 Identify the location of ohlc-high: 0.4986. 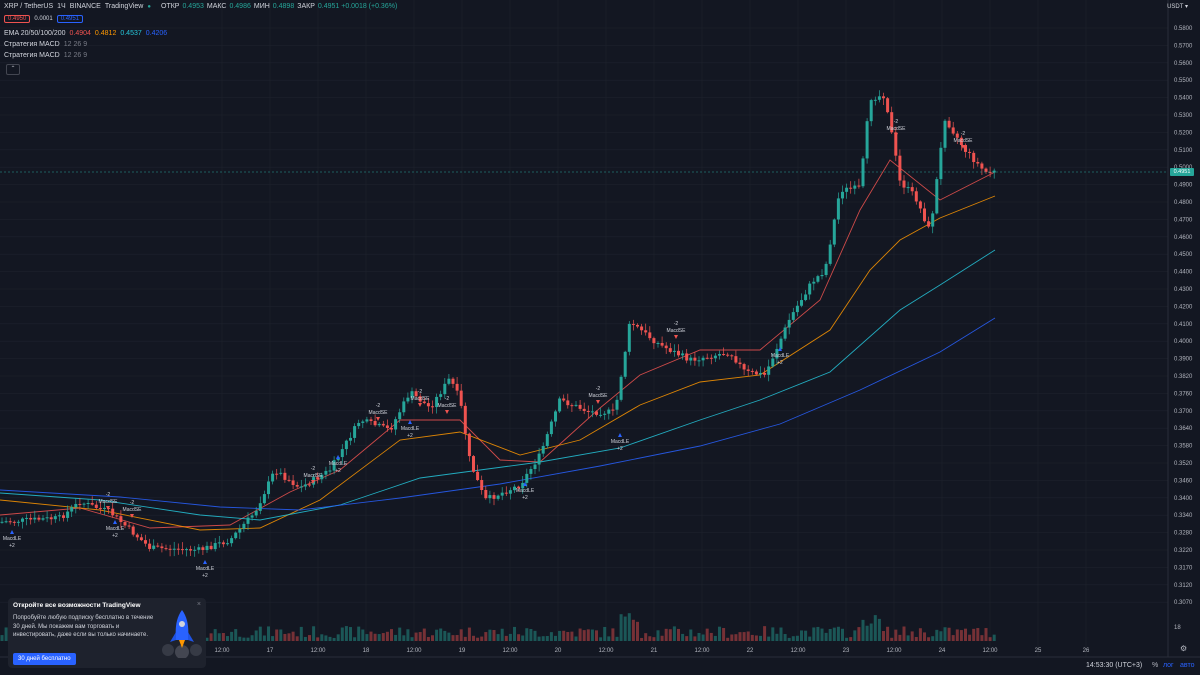
(240, 6).